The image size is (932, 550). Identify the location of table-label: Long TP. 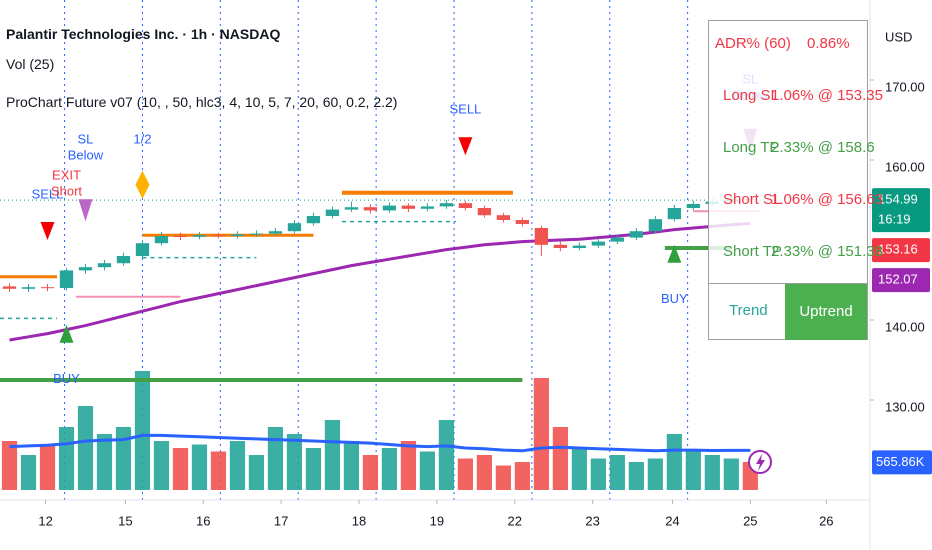
(751, 147).